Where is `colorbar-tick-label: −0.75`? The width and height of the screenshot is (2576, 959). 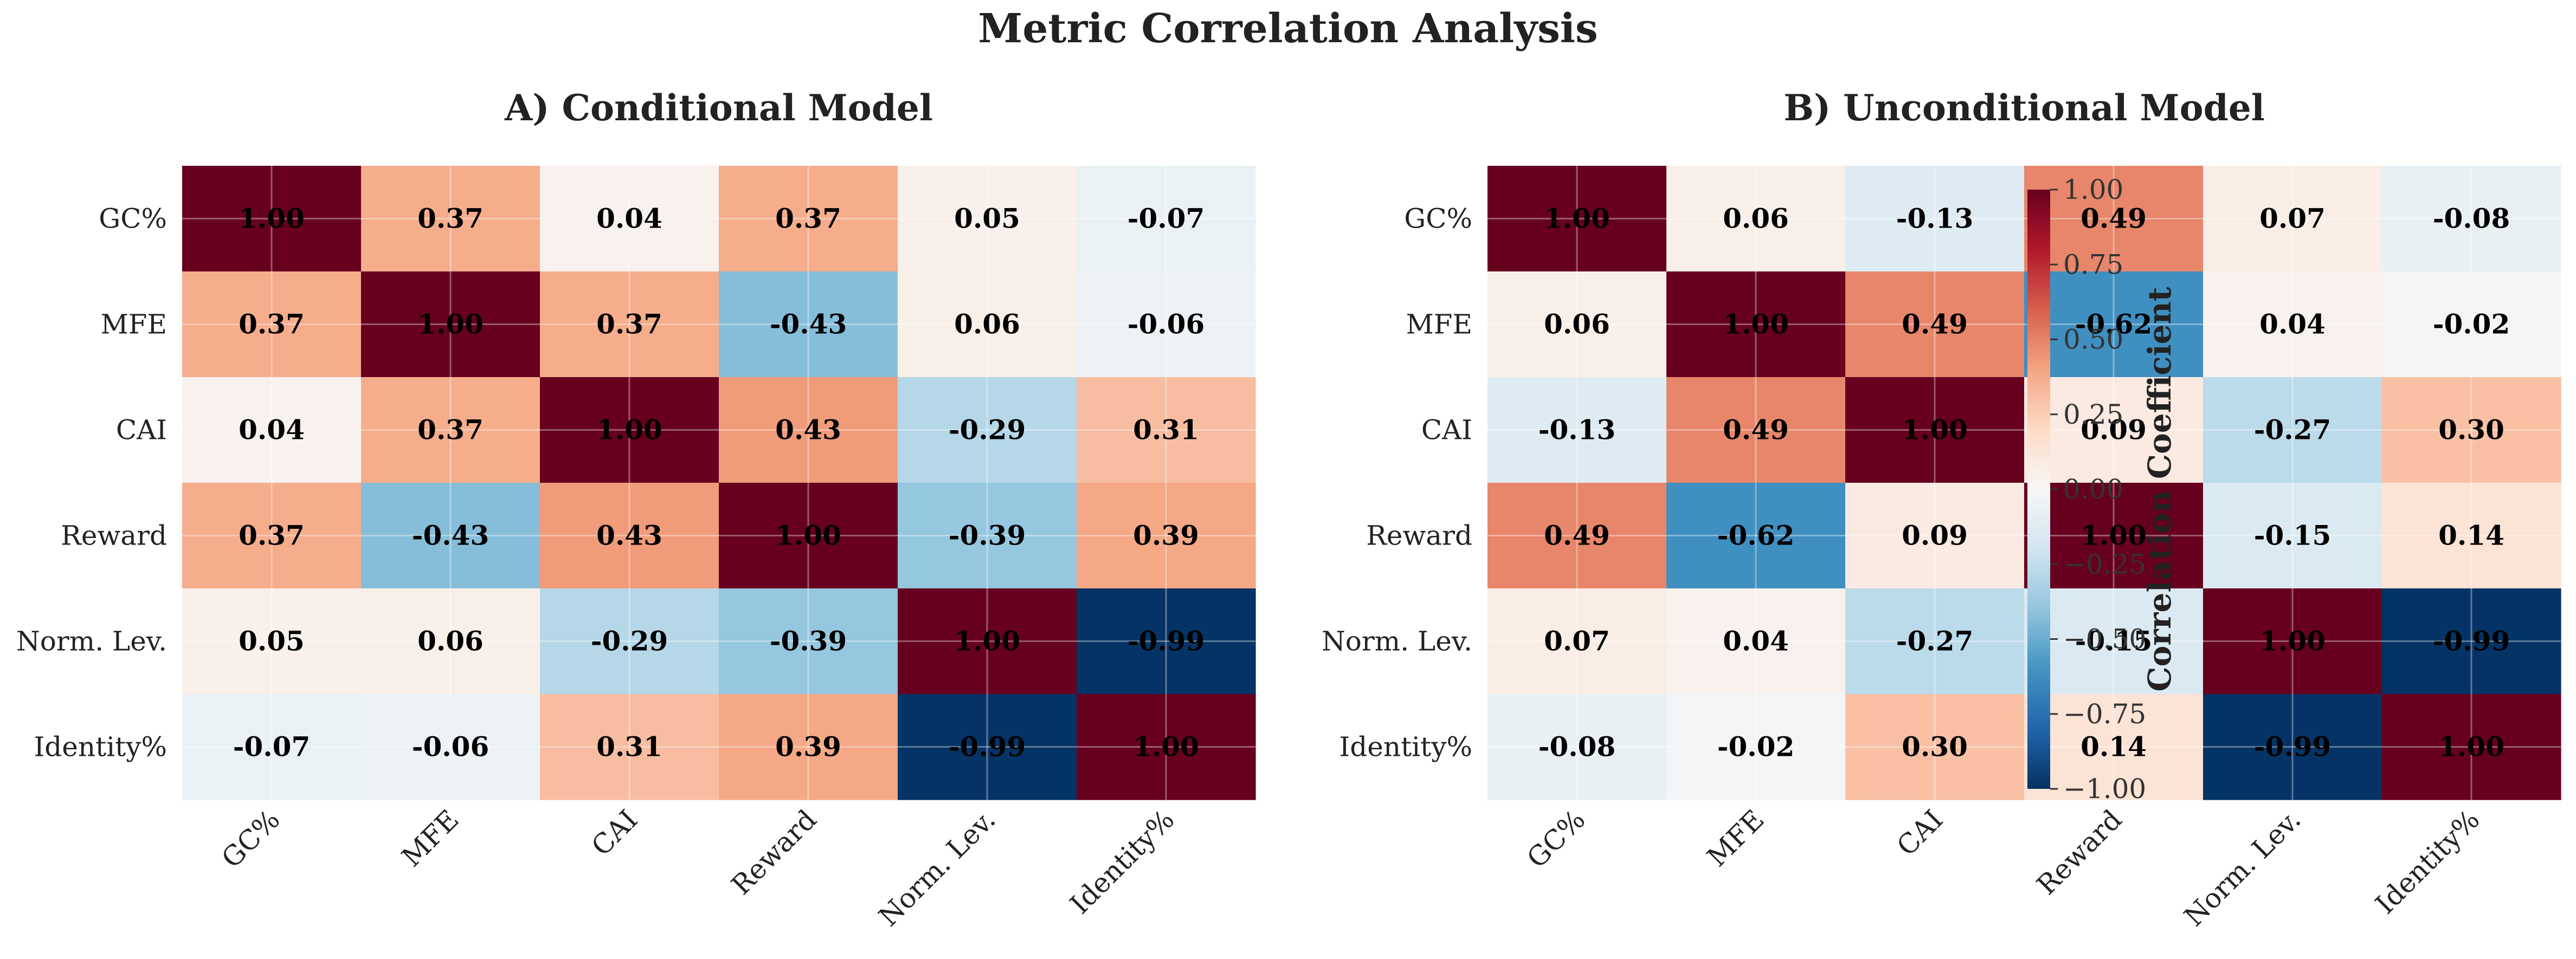 colorbar-tick-label: −0.75 is located at coordinates (2104, 714).